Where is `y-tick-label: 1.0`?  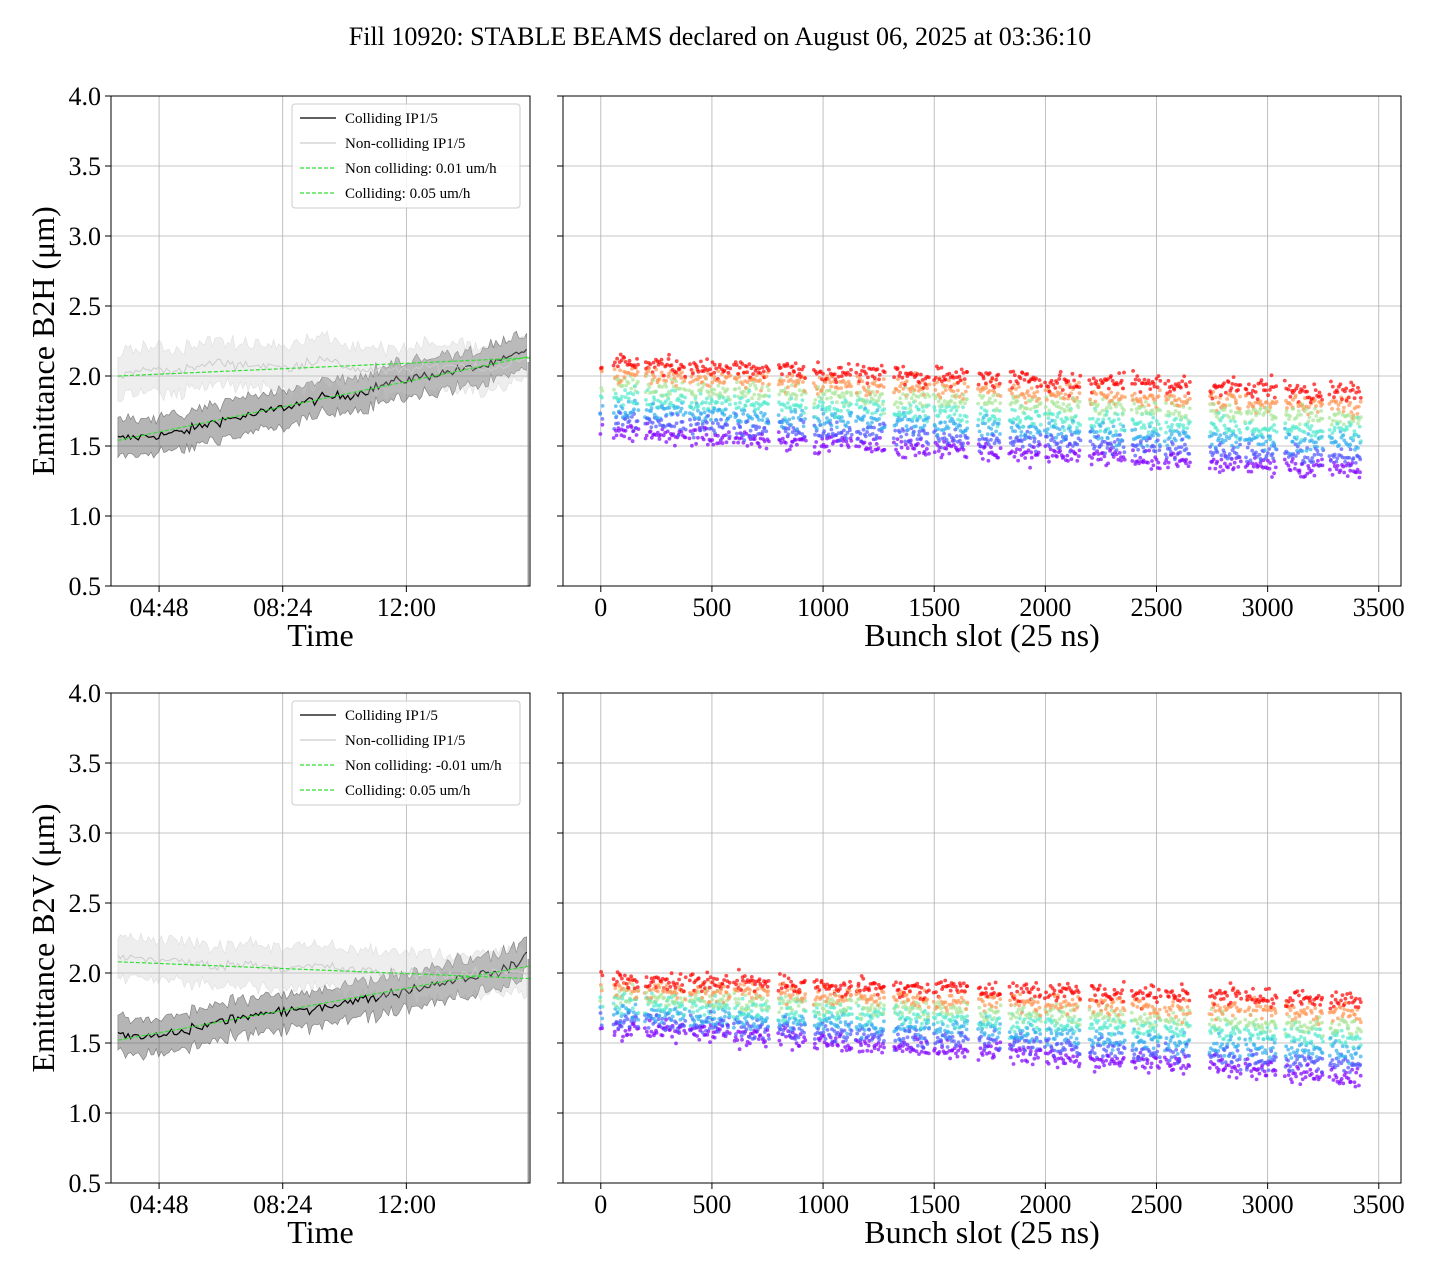 y-tick-label: 1.0 is located at coordinates (85, 1113).